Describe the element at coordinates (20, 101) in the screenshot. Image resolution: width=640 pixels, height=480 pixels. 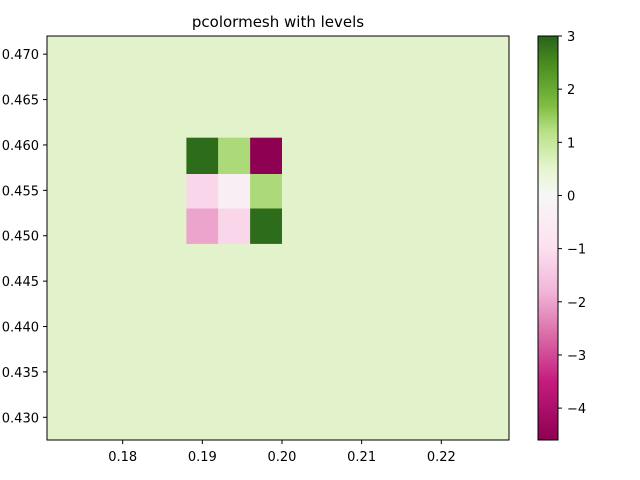
I see `y-tick-label: 0.465` at that location.